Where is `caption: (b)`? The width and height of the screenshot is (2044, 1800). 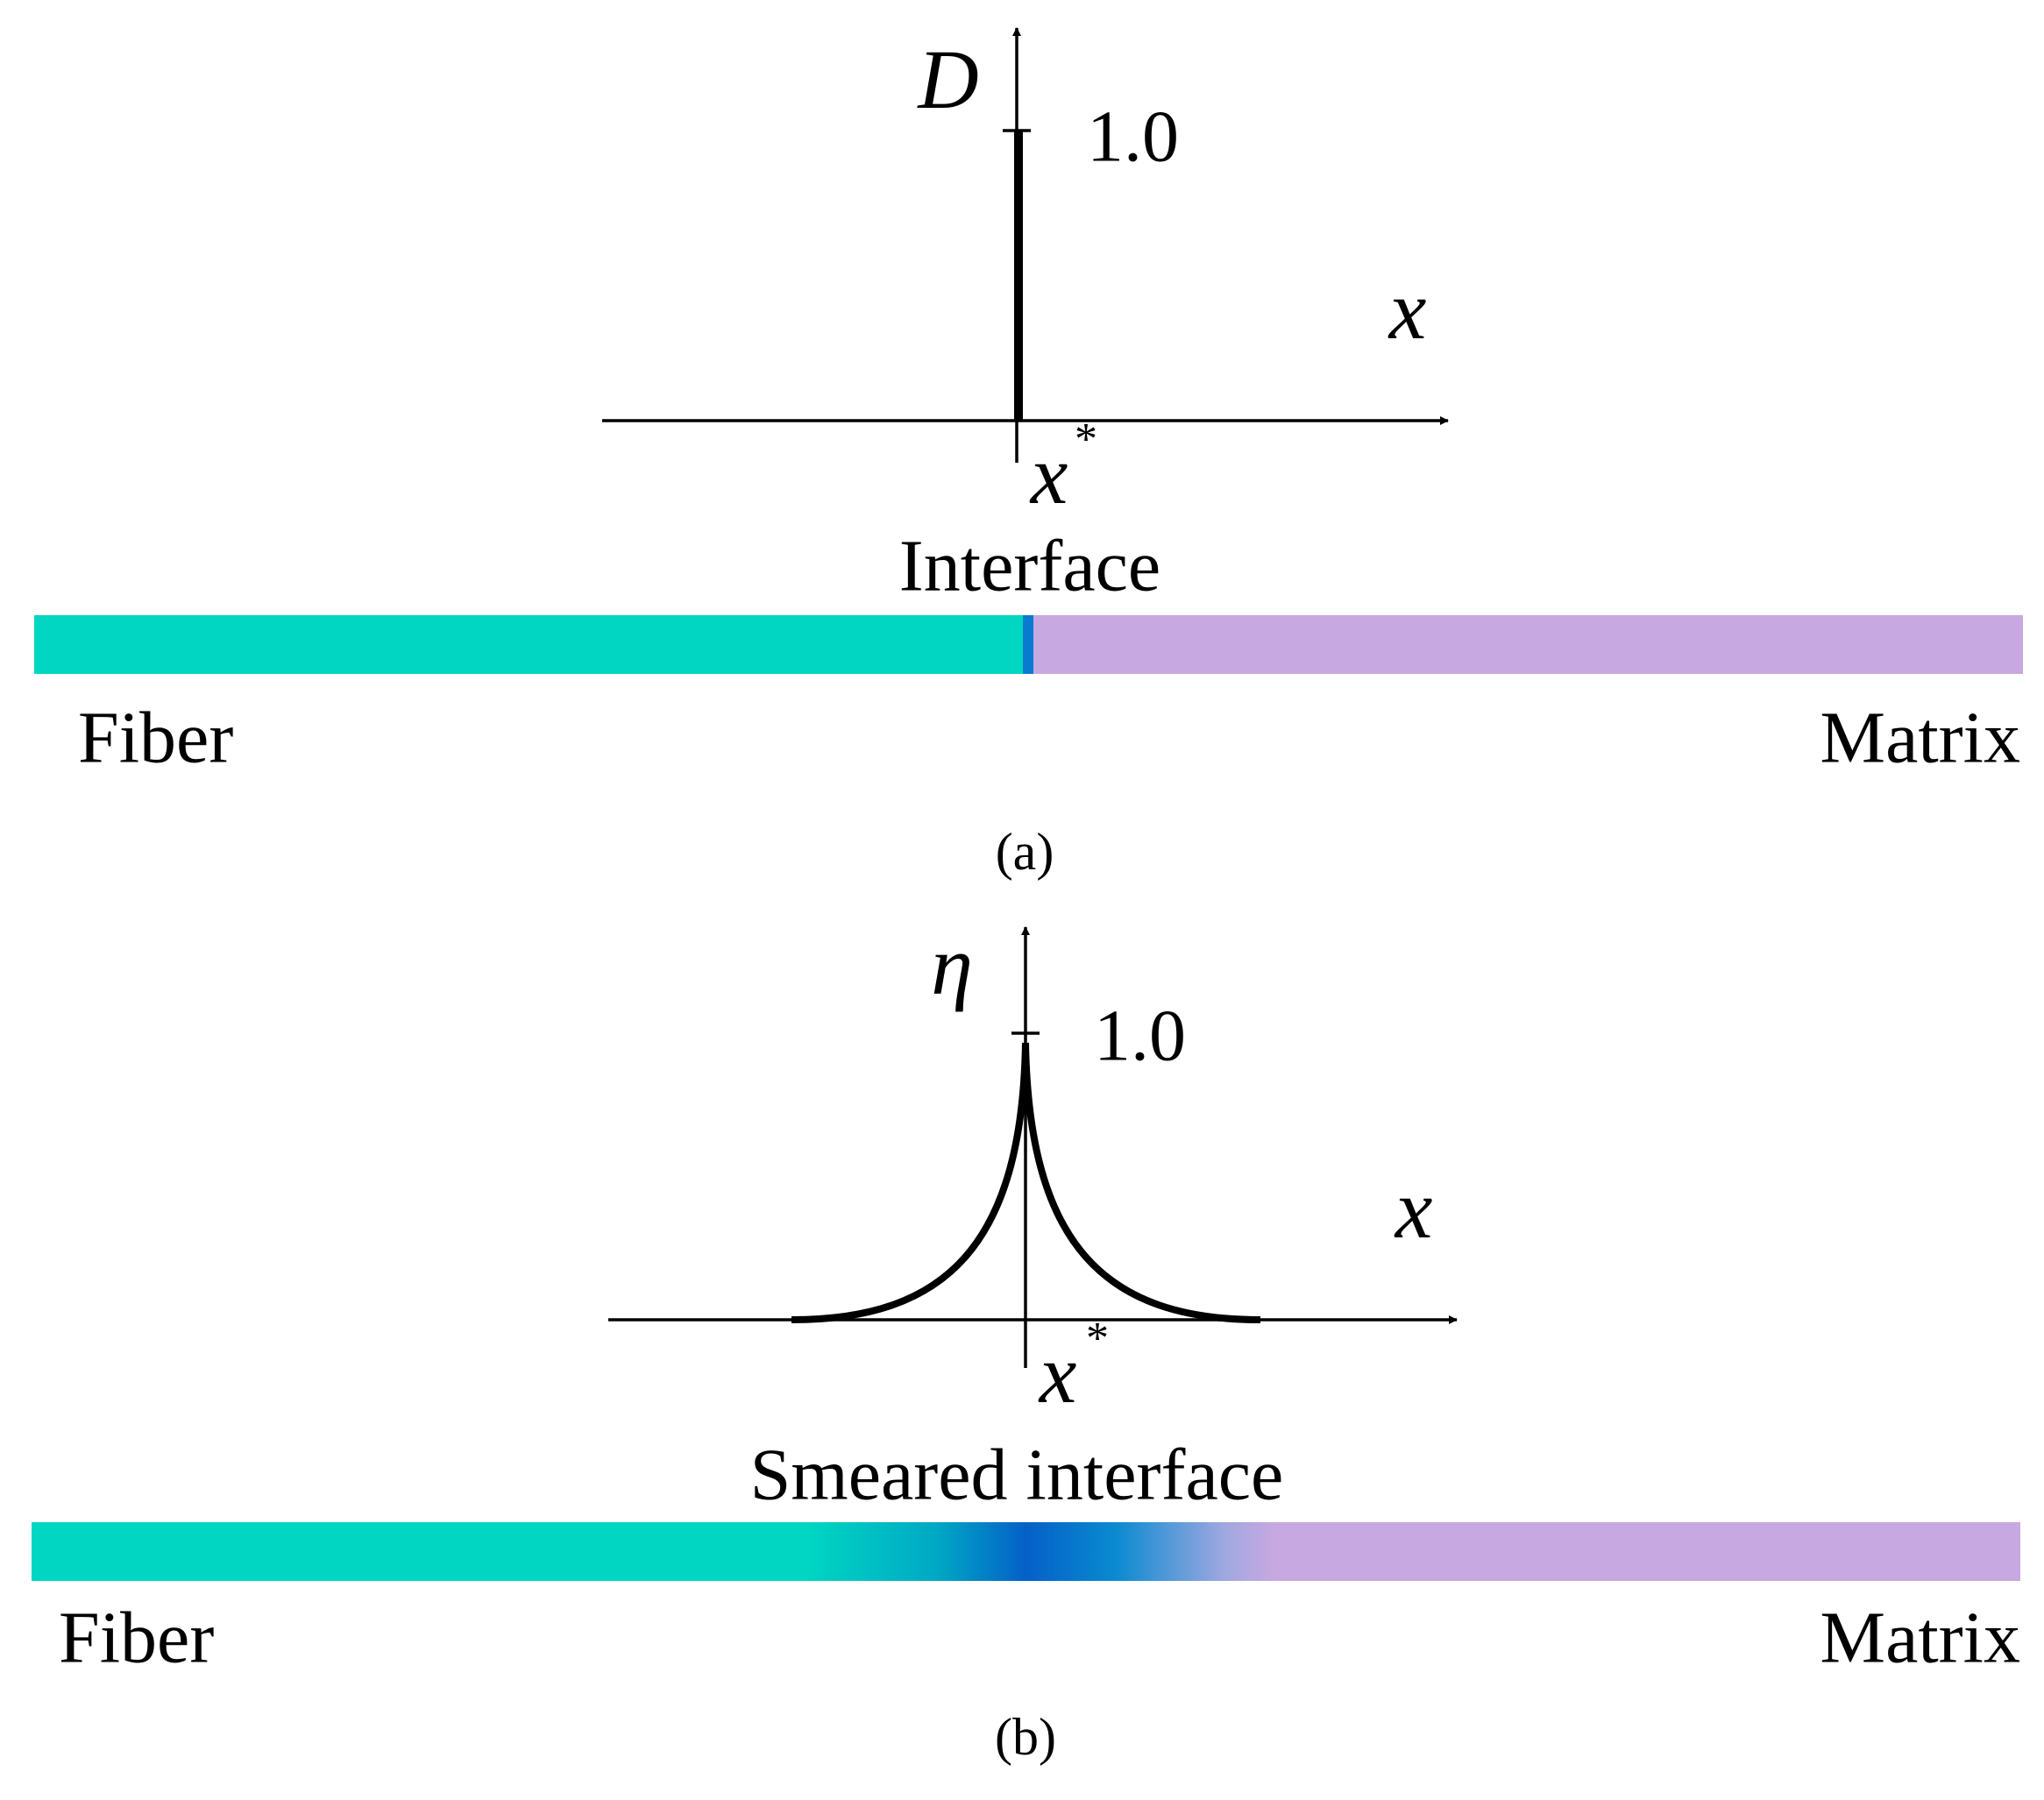 caption: (b) is located at coordinates (1025, 1737).